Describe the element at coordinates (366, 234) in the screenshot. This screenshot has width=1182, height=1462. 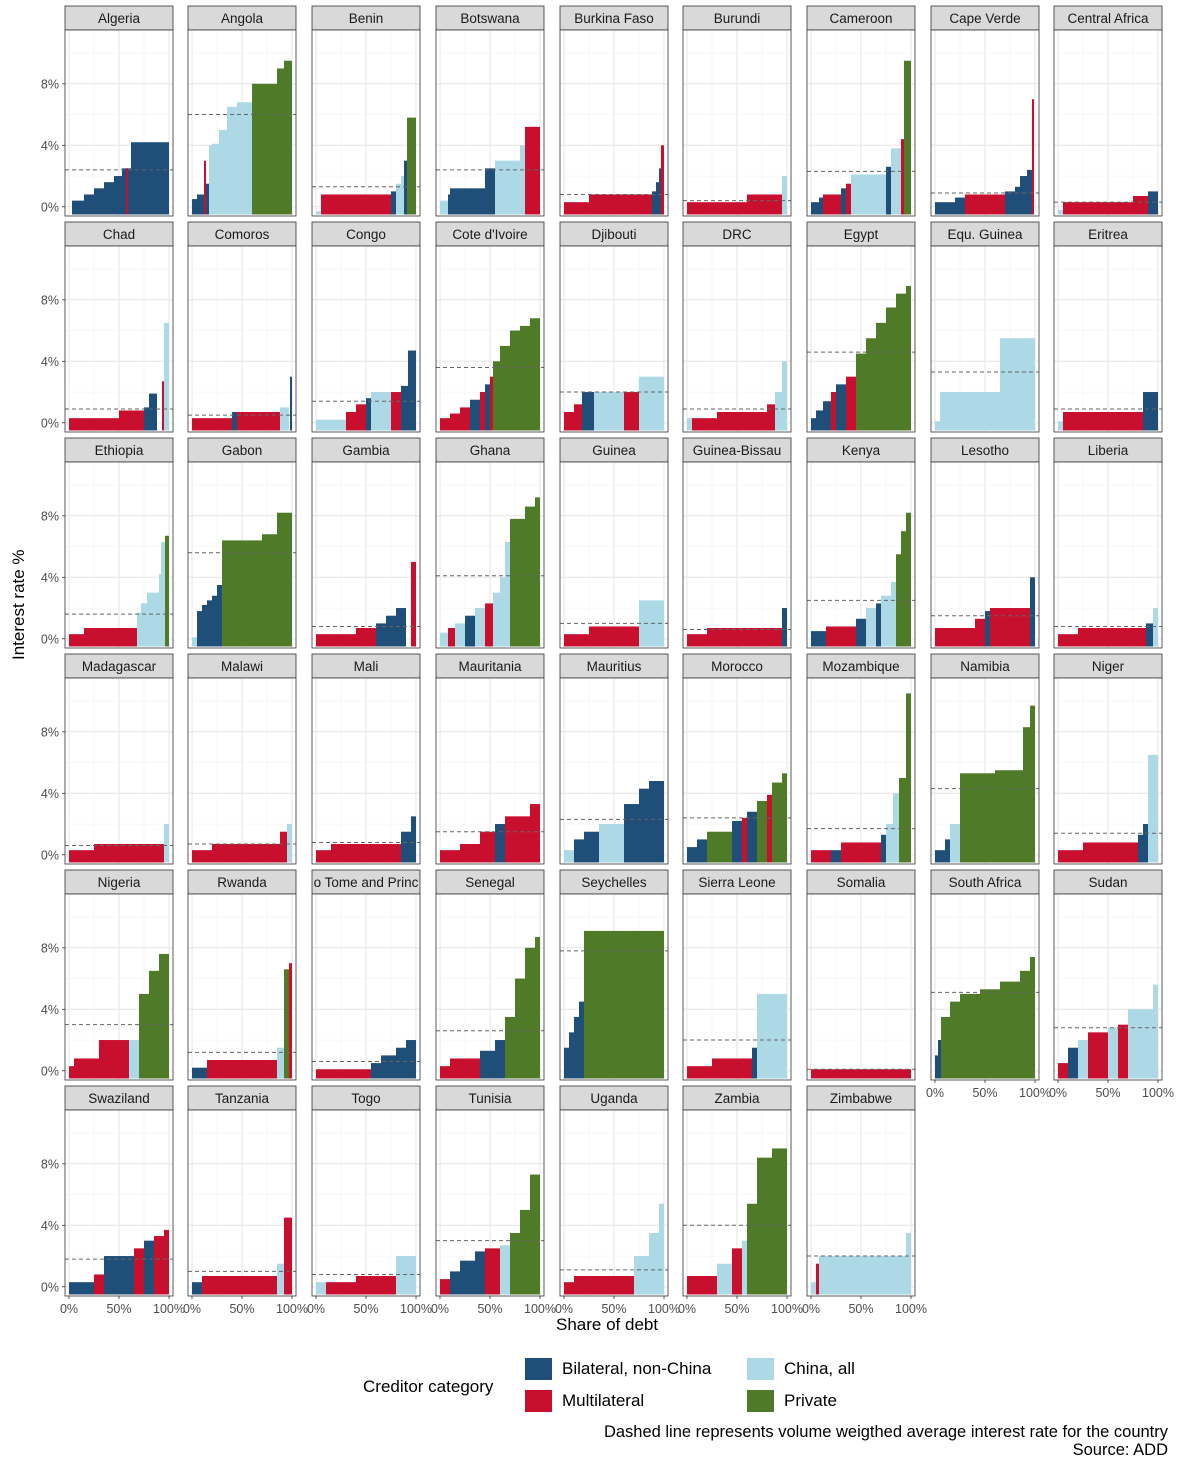
I see `facet-title: Congo` at that location.